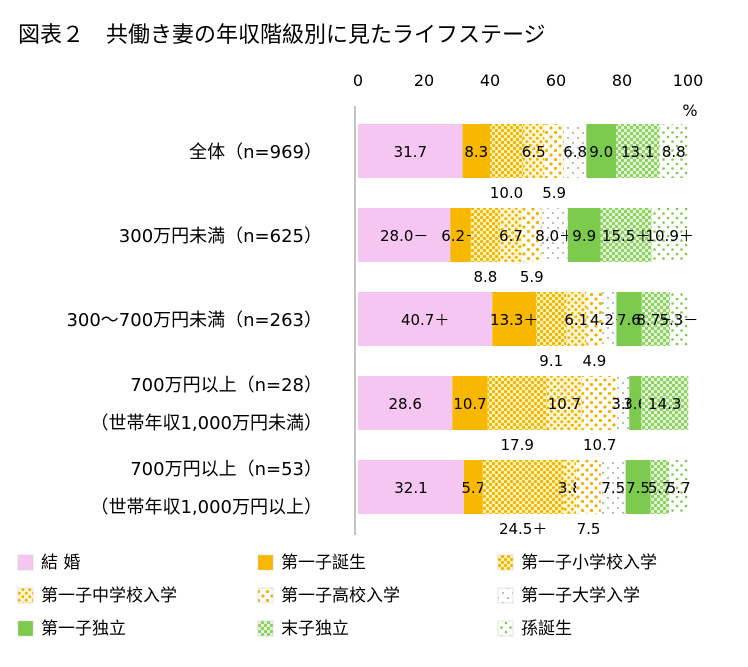 This screenshot has width=748, height=667. What do you see at coordinates (551, 361) in the screenshot?
I see `data-label: 9.1` at bounding box center [551, 361].